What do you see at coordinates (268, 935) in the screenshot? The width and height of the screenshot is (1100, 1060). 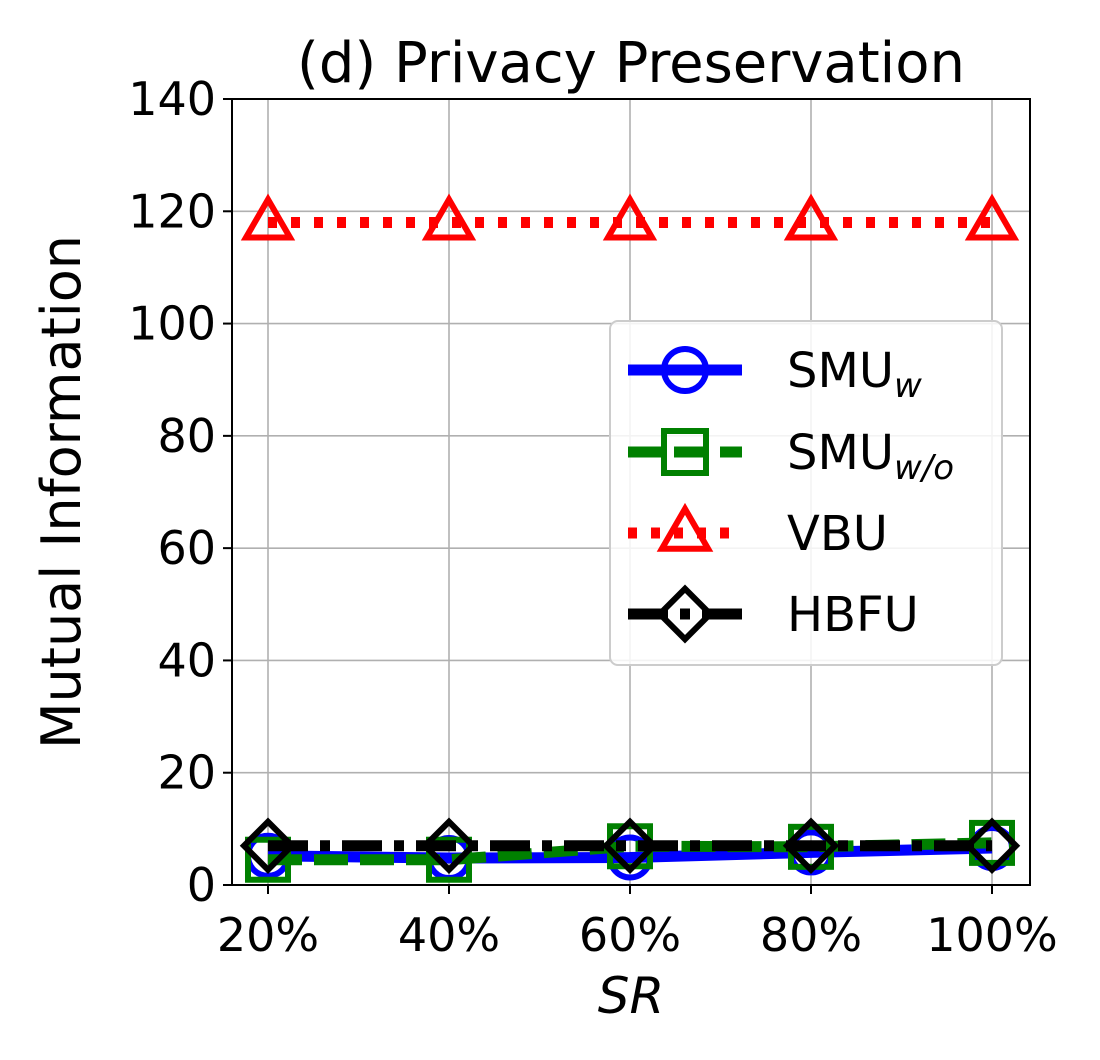 I see `x-tick-label: 20%` at bounding box center [268, 935].